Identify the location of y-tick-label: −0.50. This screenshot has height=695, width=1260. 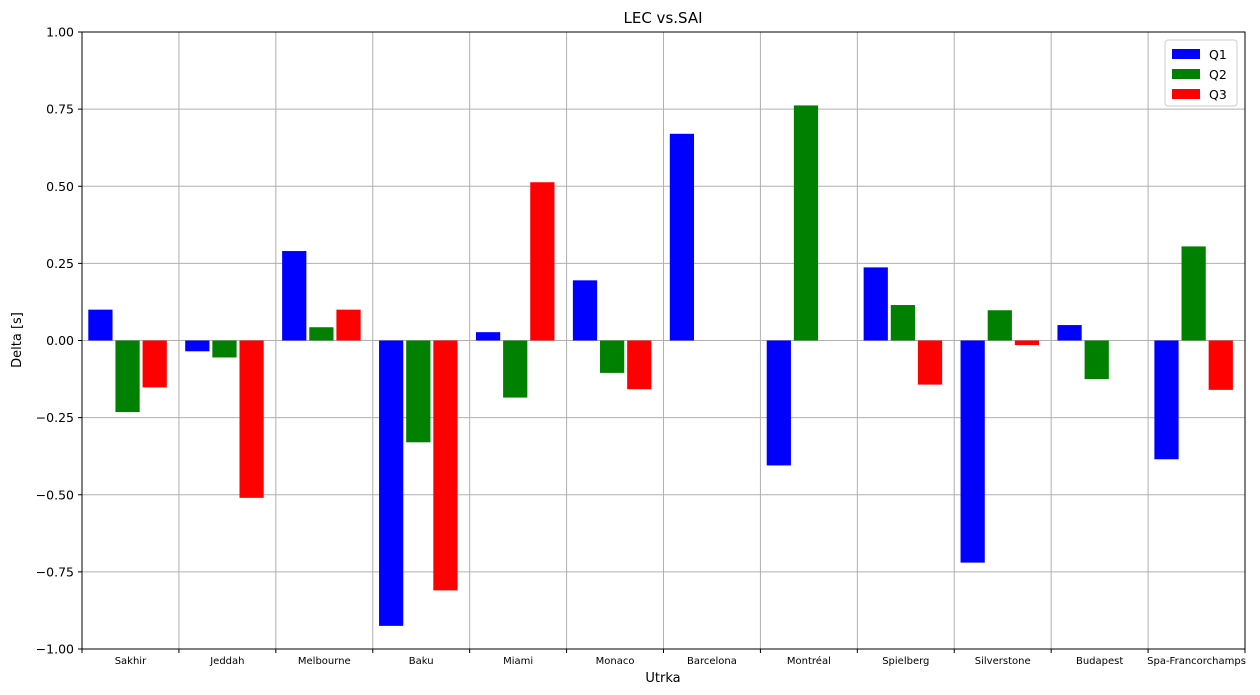
(55, 494).